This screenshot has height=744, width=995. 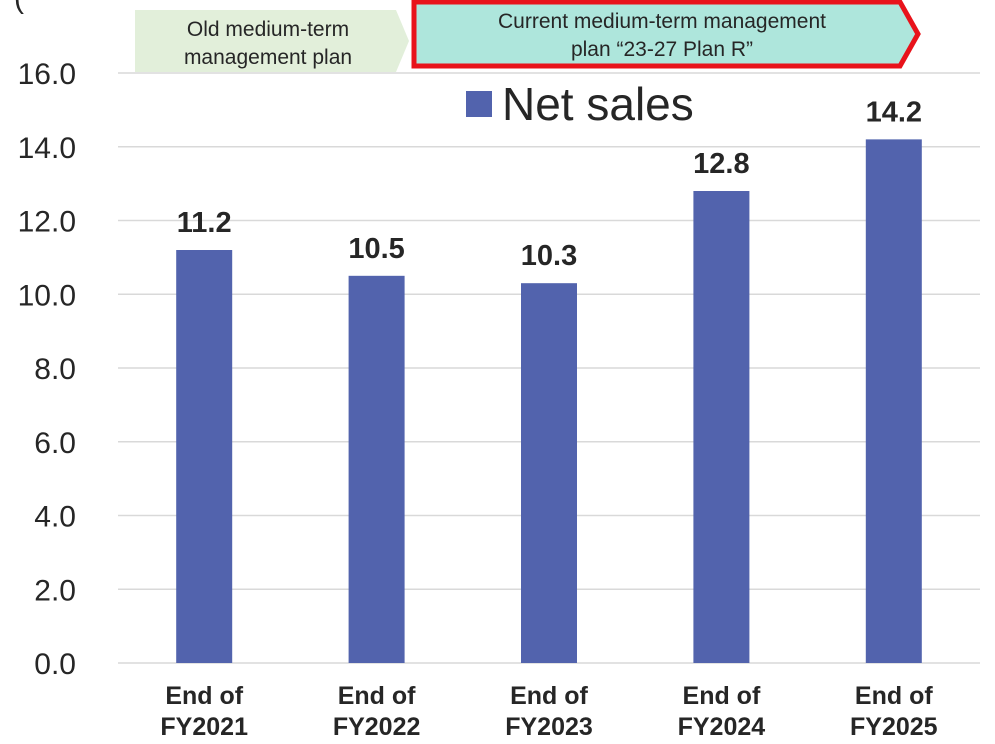 I want to click on x-tick-label: FY2025, so click(x=894, y=727).